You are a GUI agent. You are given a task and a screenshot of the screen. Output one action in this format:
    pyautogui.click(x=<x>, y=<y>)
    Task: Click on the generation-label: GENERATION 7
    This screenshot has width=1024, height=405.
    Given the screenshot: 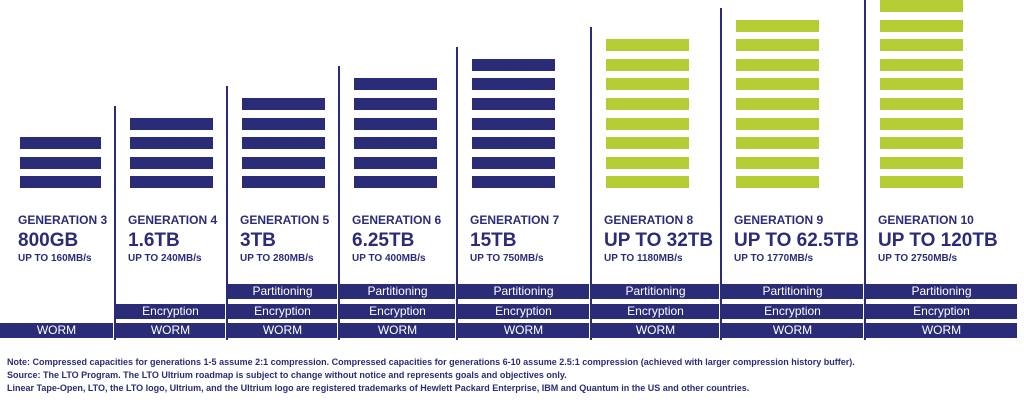 What is the action you would take?
    pyautogui.click(x=515, y=220)
    